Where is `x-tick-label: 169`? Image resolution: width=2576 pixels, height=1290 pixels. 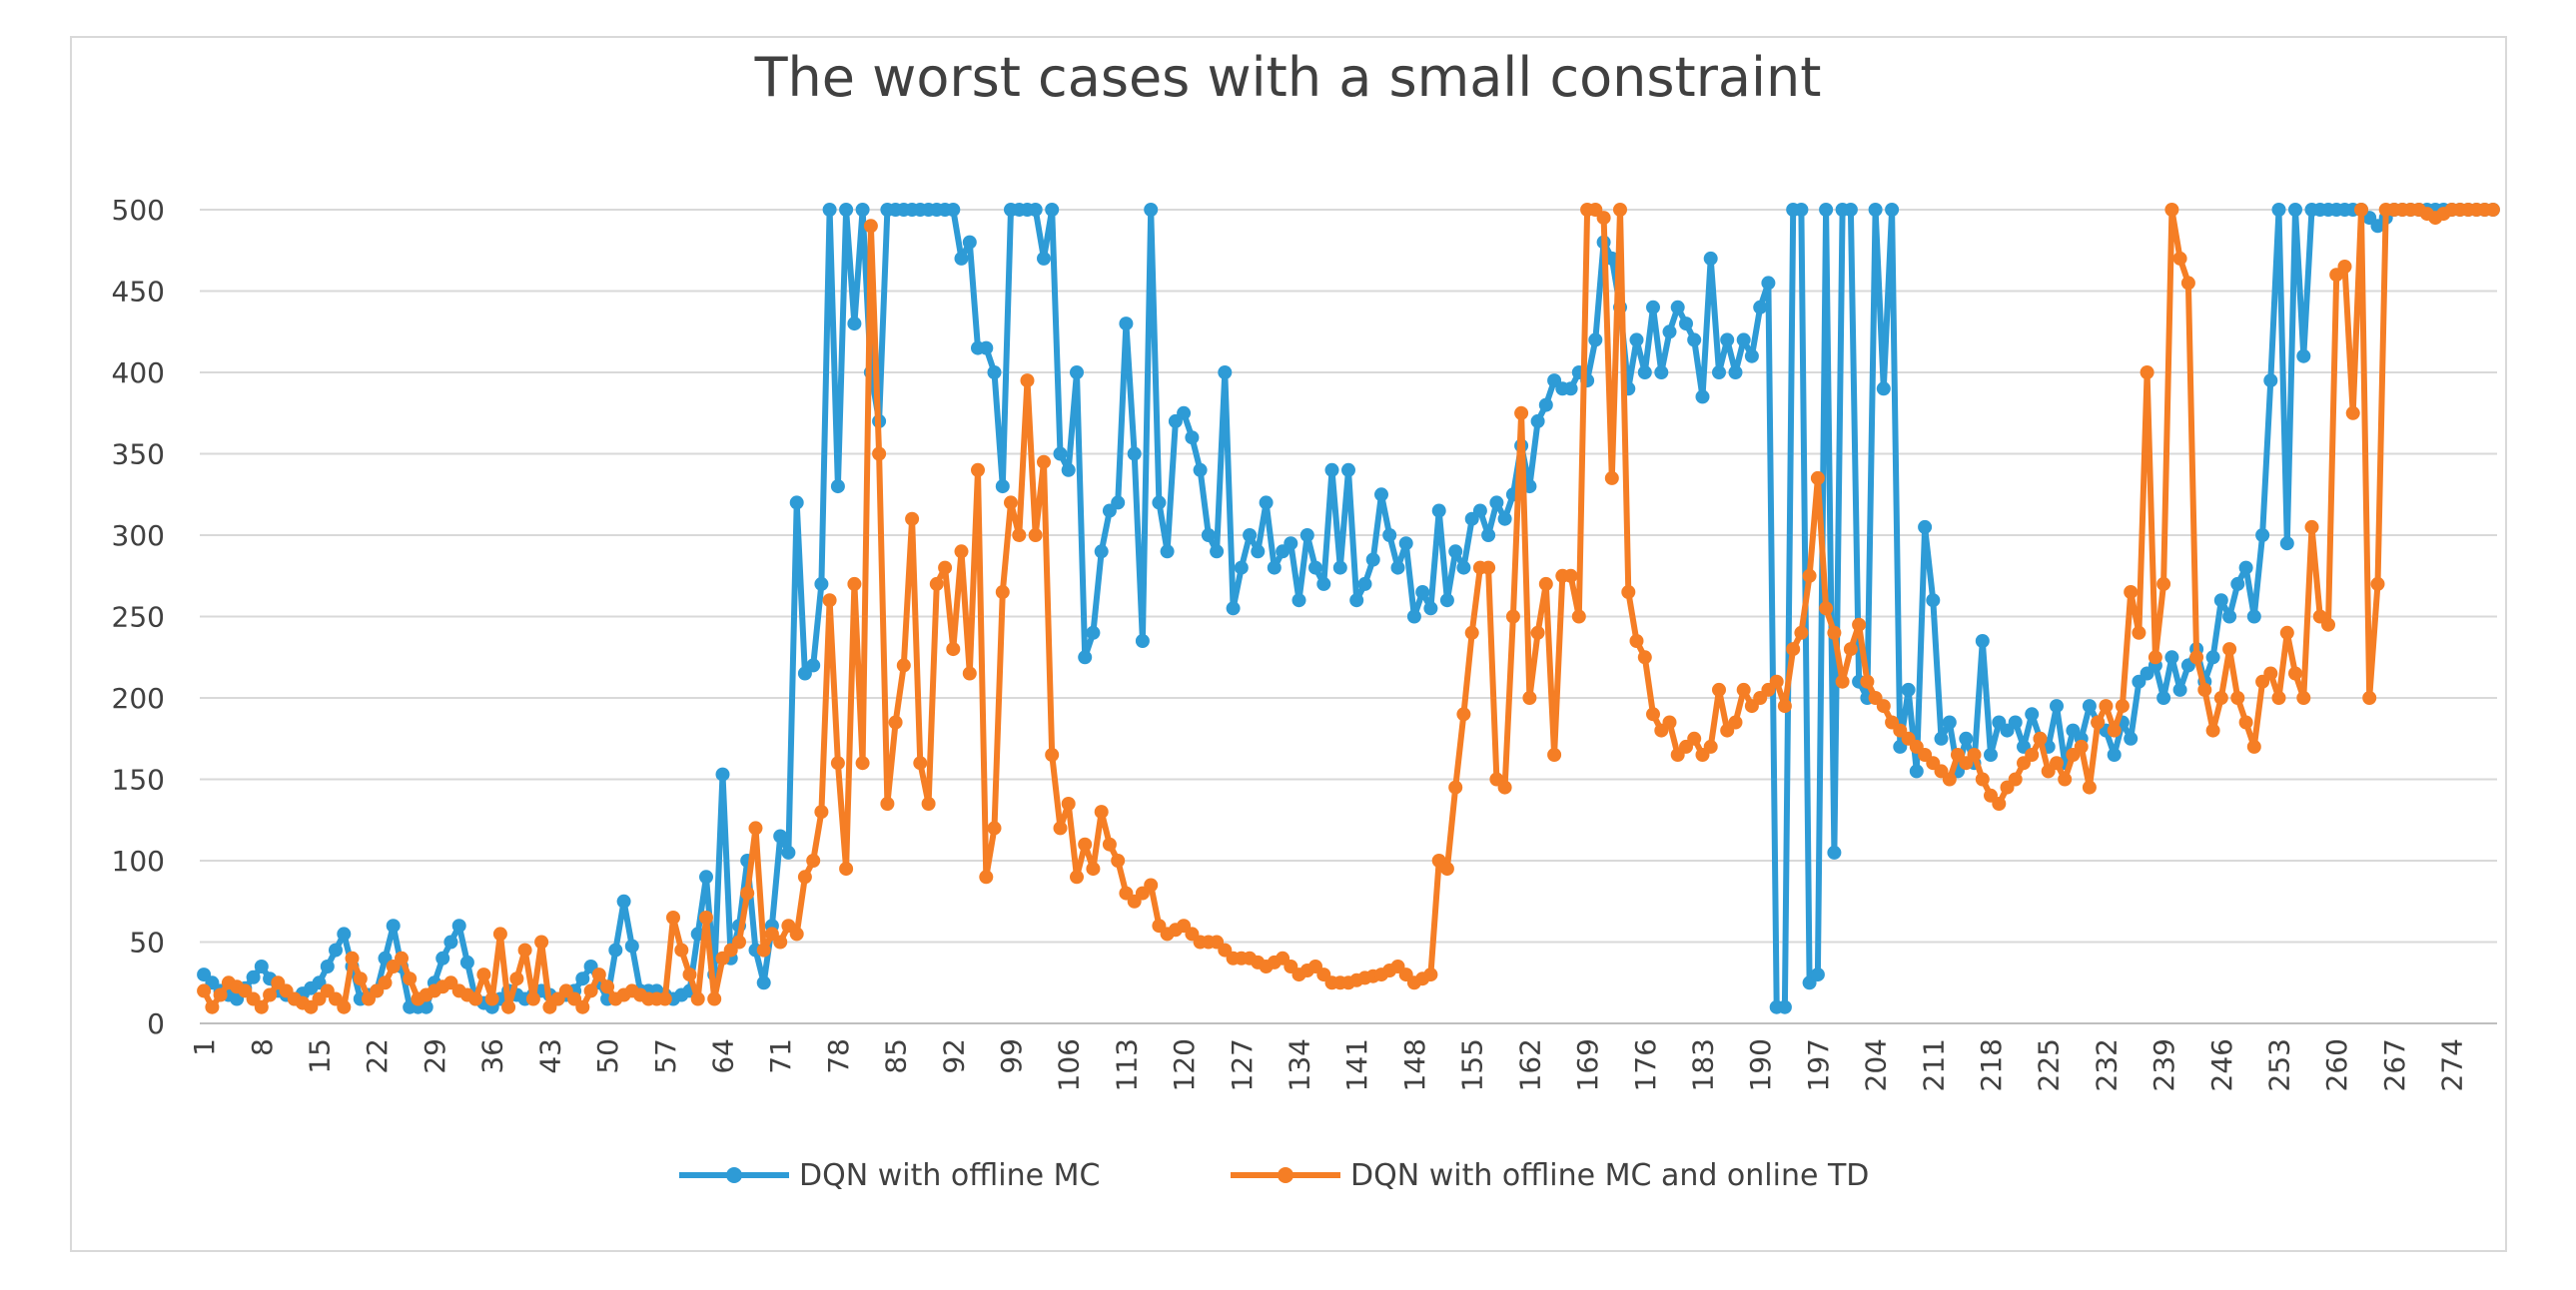 x-tick-label: 169 is located at coordinates (1588, 1064).